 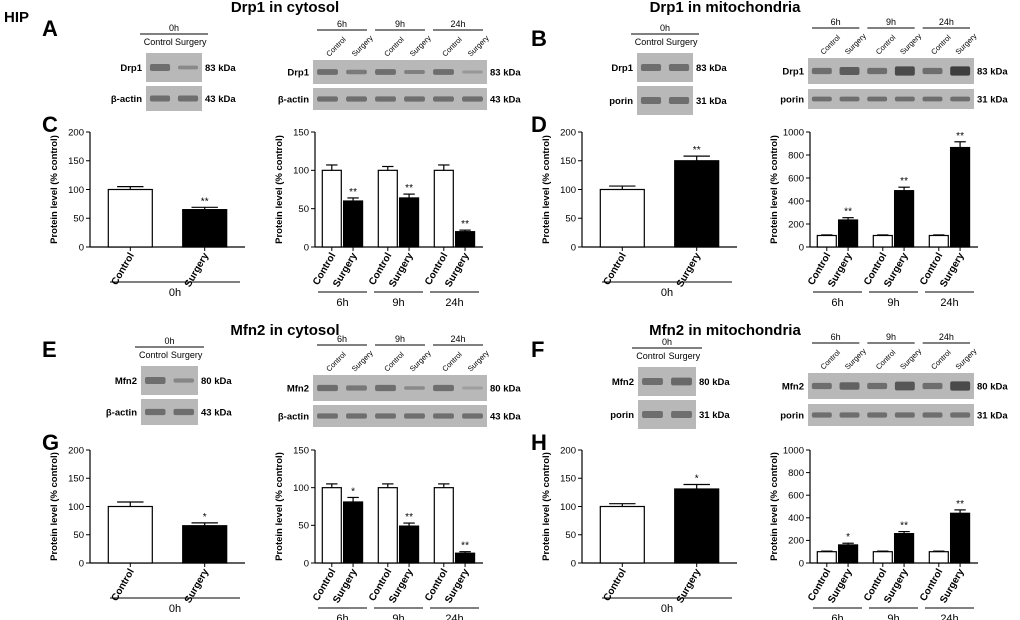 I want to click on blot-protein-label: β-actin, so click(x=293, y=417).